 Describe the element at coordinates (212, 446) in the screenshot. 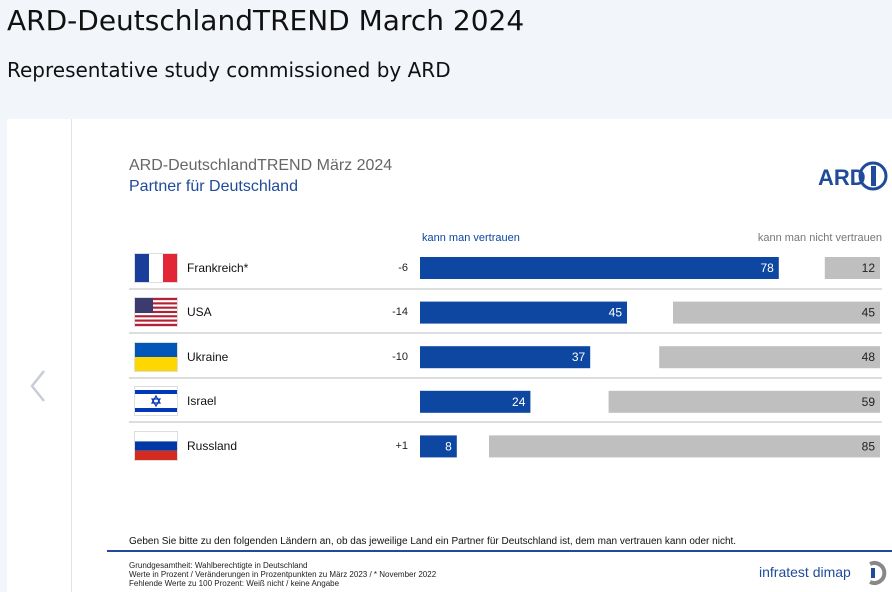

I see `country-label: Russland` at that location.